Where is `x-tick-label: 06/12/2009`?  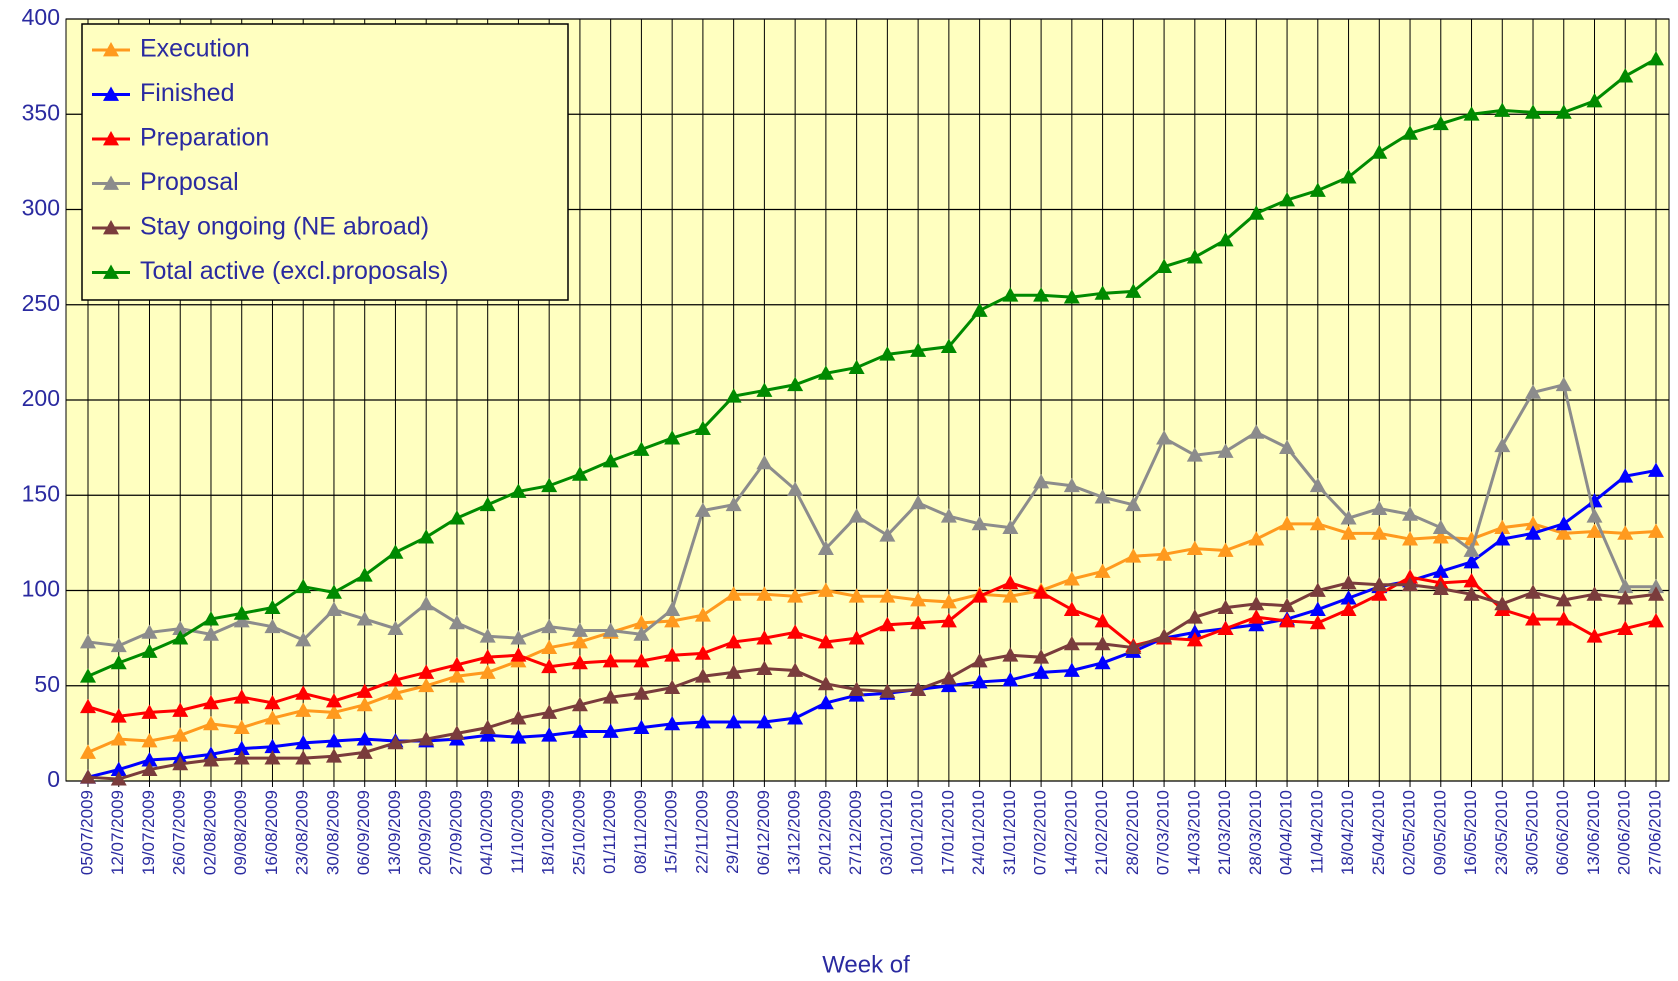 x-tick-label: 06/12/2009 is located at coordinates (763, 832).